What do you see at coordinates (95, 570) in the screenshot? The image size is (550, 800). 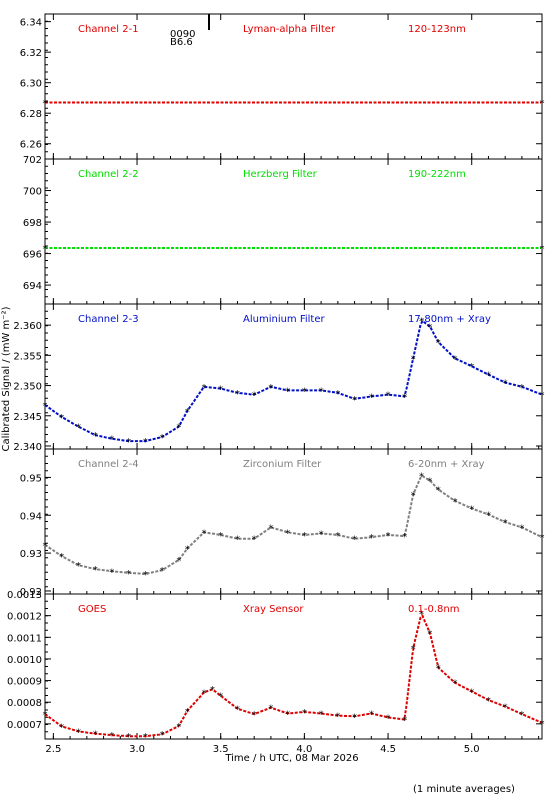 I see `data-point-4-3: *` at bounding box center [95, 570].